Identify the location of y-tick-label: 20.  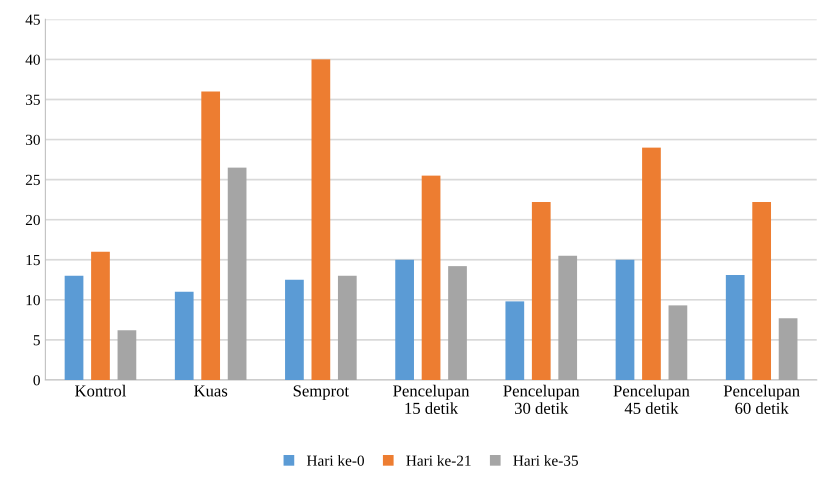
(33, 220).